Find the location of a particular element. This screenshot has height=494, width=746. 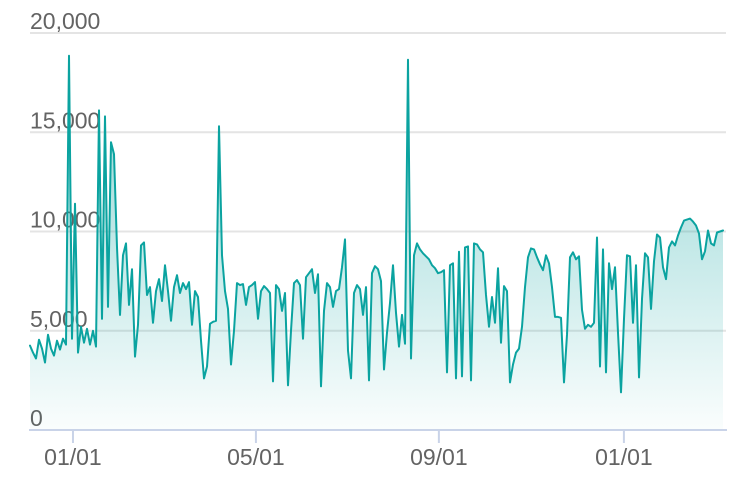

x-axis-ticks is located at coordinates (348, 436).